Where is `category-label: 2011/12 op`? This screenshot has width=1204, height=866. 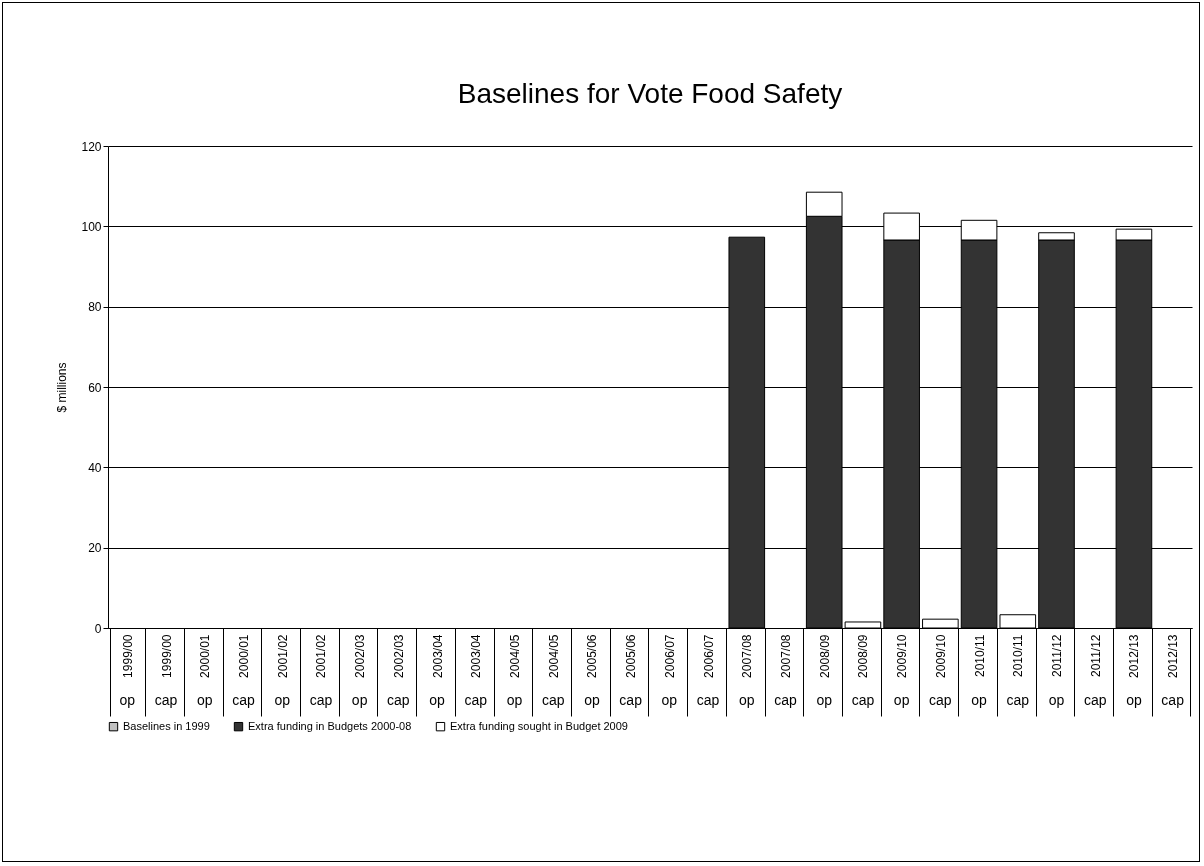 category-label: 2011/12 op is located at coordinates (1056, 671).